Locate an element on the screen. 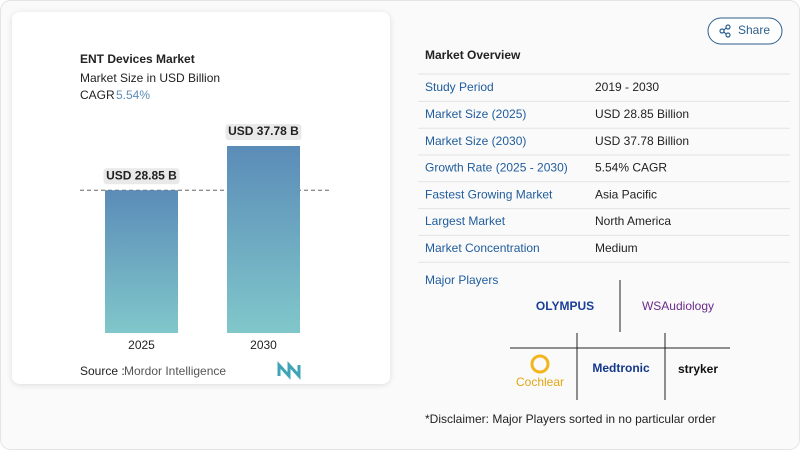 This screenshot has width=800, height=450. player-logo: Medtronic is located at coordinates (621, 368).